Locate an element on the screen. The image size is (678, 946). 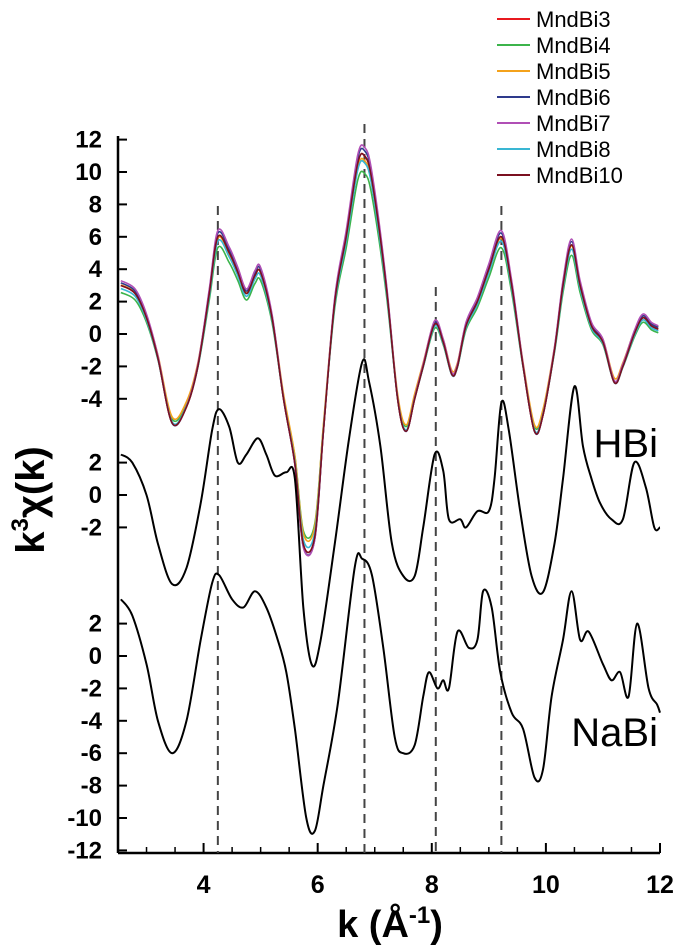
x-tick-label: 8 is located at coordinates (432, 885).